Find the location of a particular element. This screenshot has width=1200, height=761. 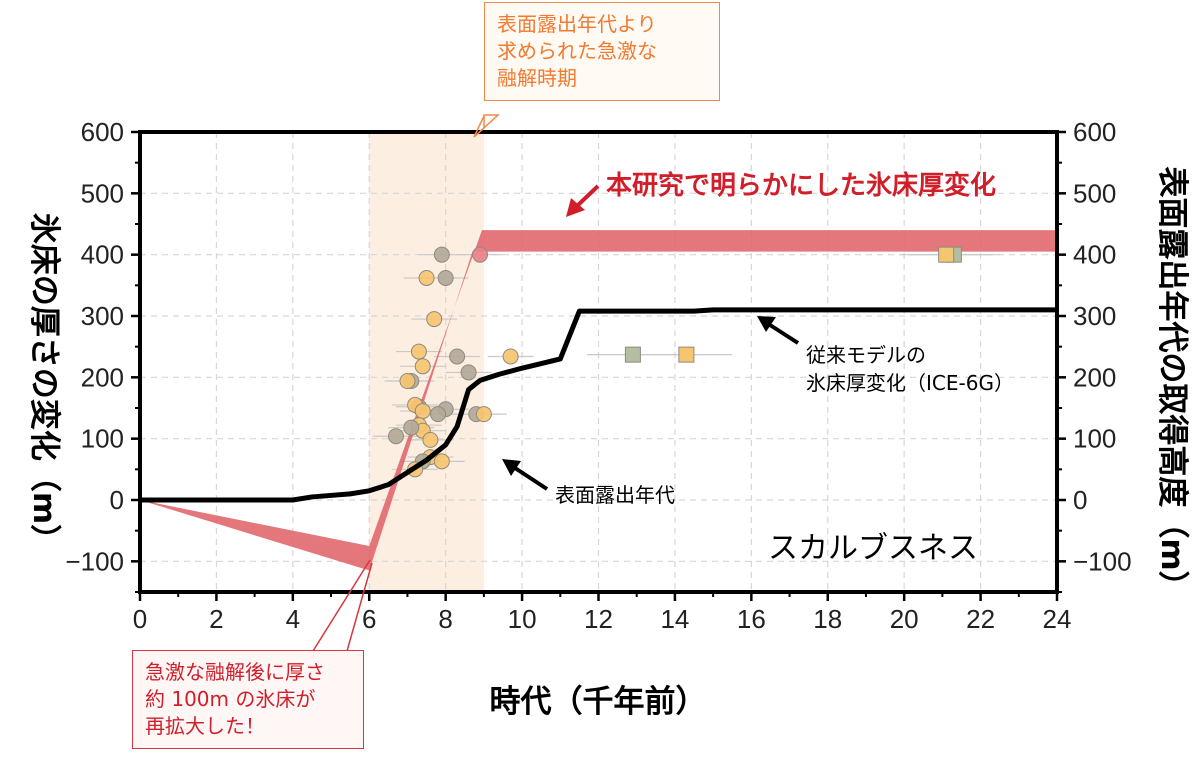

y-tick-label-right: 400 is located at coordinates (1094, 255).